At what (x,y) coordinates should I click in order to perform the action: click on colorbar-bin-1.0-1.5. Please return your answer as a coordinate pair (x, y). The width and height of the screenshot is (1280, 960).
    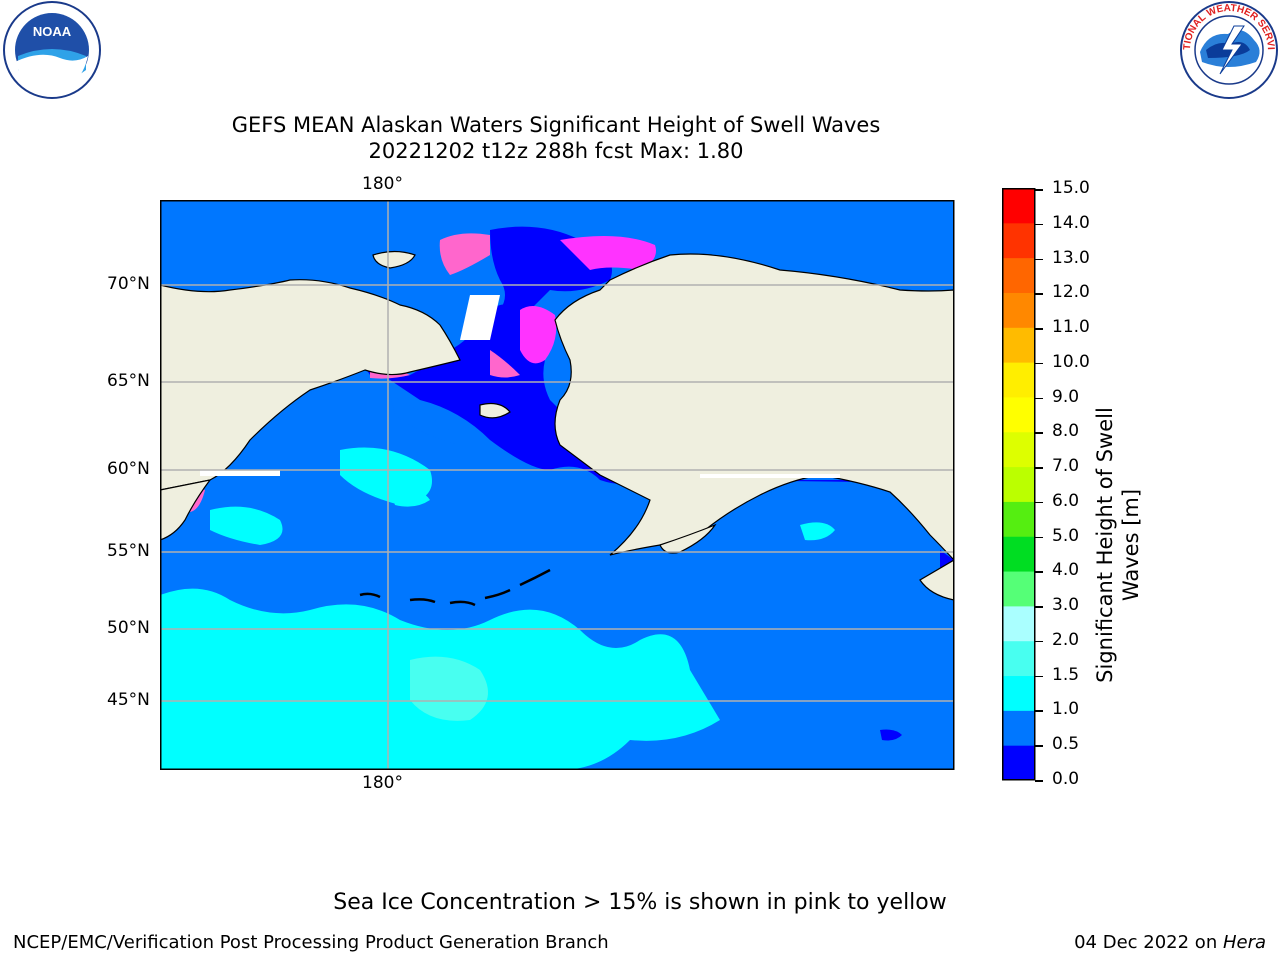
    Looking at the image, I should click on (1018, 693).